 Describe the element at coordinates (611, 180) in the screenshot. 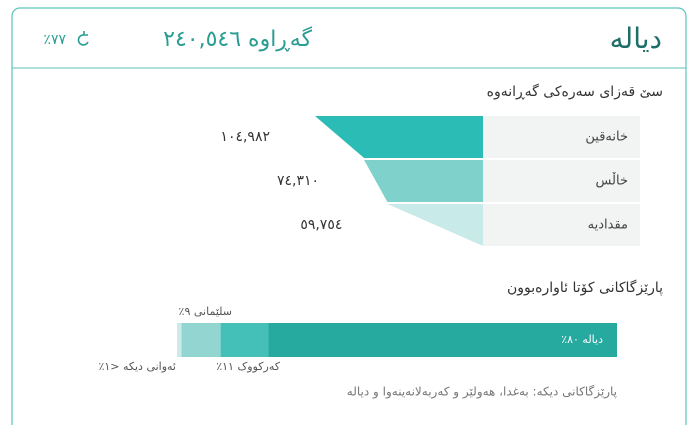

I see `funnel-name: خاڵس` at that location.